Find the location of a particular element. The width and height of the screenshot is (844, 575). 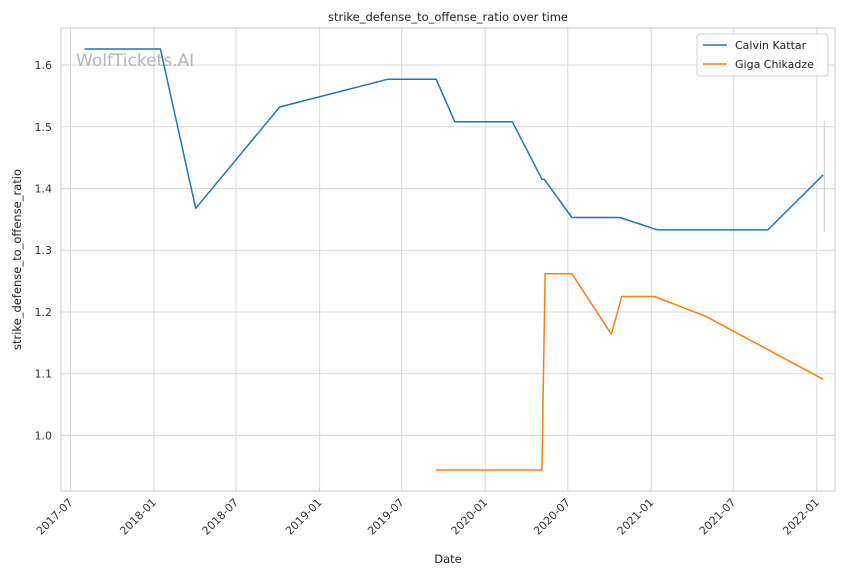

legend-label: Calvin Kattar is located at coordinates (771, 45).